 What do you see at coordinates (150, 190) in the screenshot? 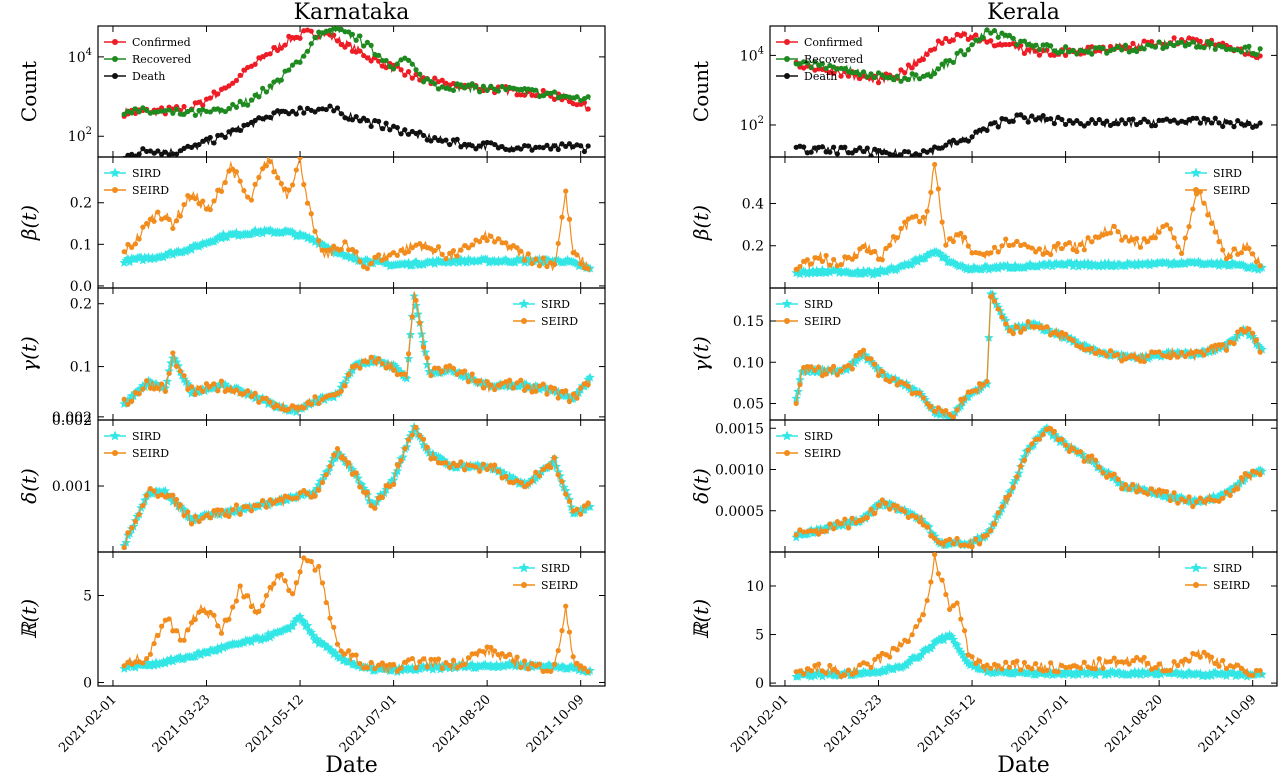
I see `legend-label: SEIRD` at bounding box center [150, 190].